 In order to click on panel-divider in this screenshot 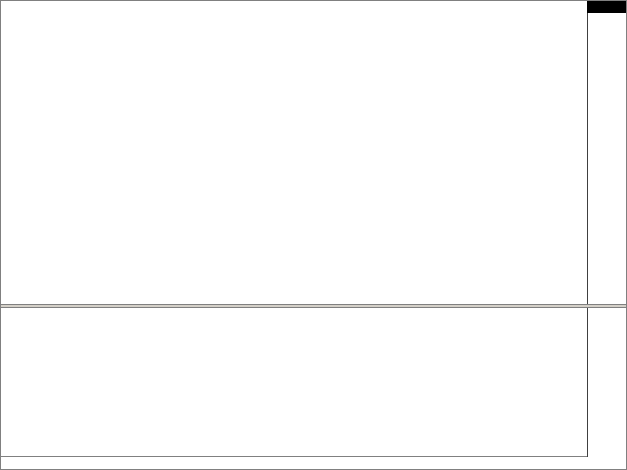, I will do `click(313, 306)`.